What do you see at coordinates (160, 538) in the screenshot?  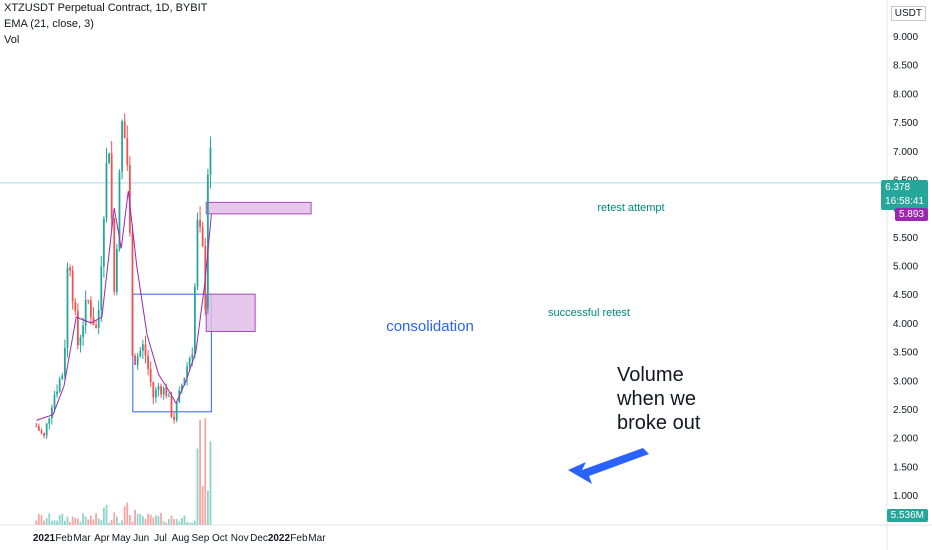 I see `x-tick-label: Jul` at bounding box center [160, 538].